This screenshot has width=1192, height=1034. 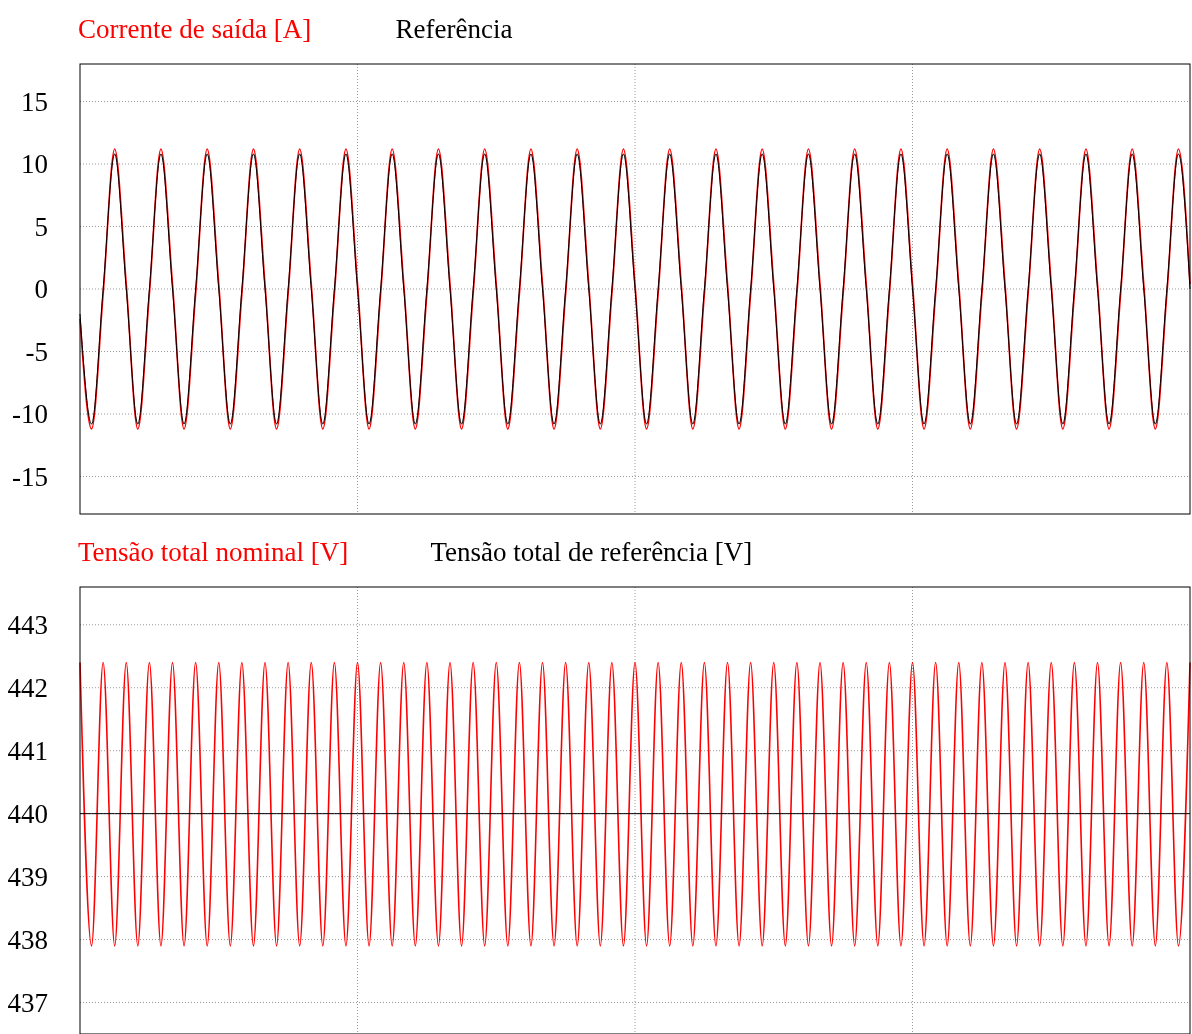 I want to click on y-tick-label: 439, so click(x=27, y=877).